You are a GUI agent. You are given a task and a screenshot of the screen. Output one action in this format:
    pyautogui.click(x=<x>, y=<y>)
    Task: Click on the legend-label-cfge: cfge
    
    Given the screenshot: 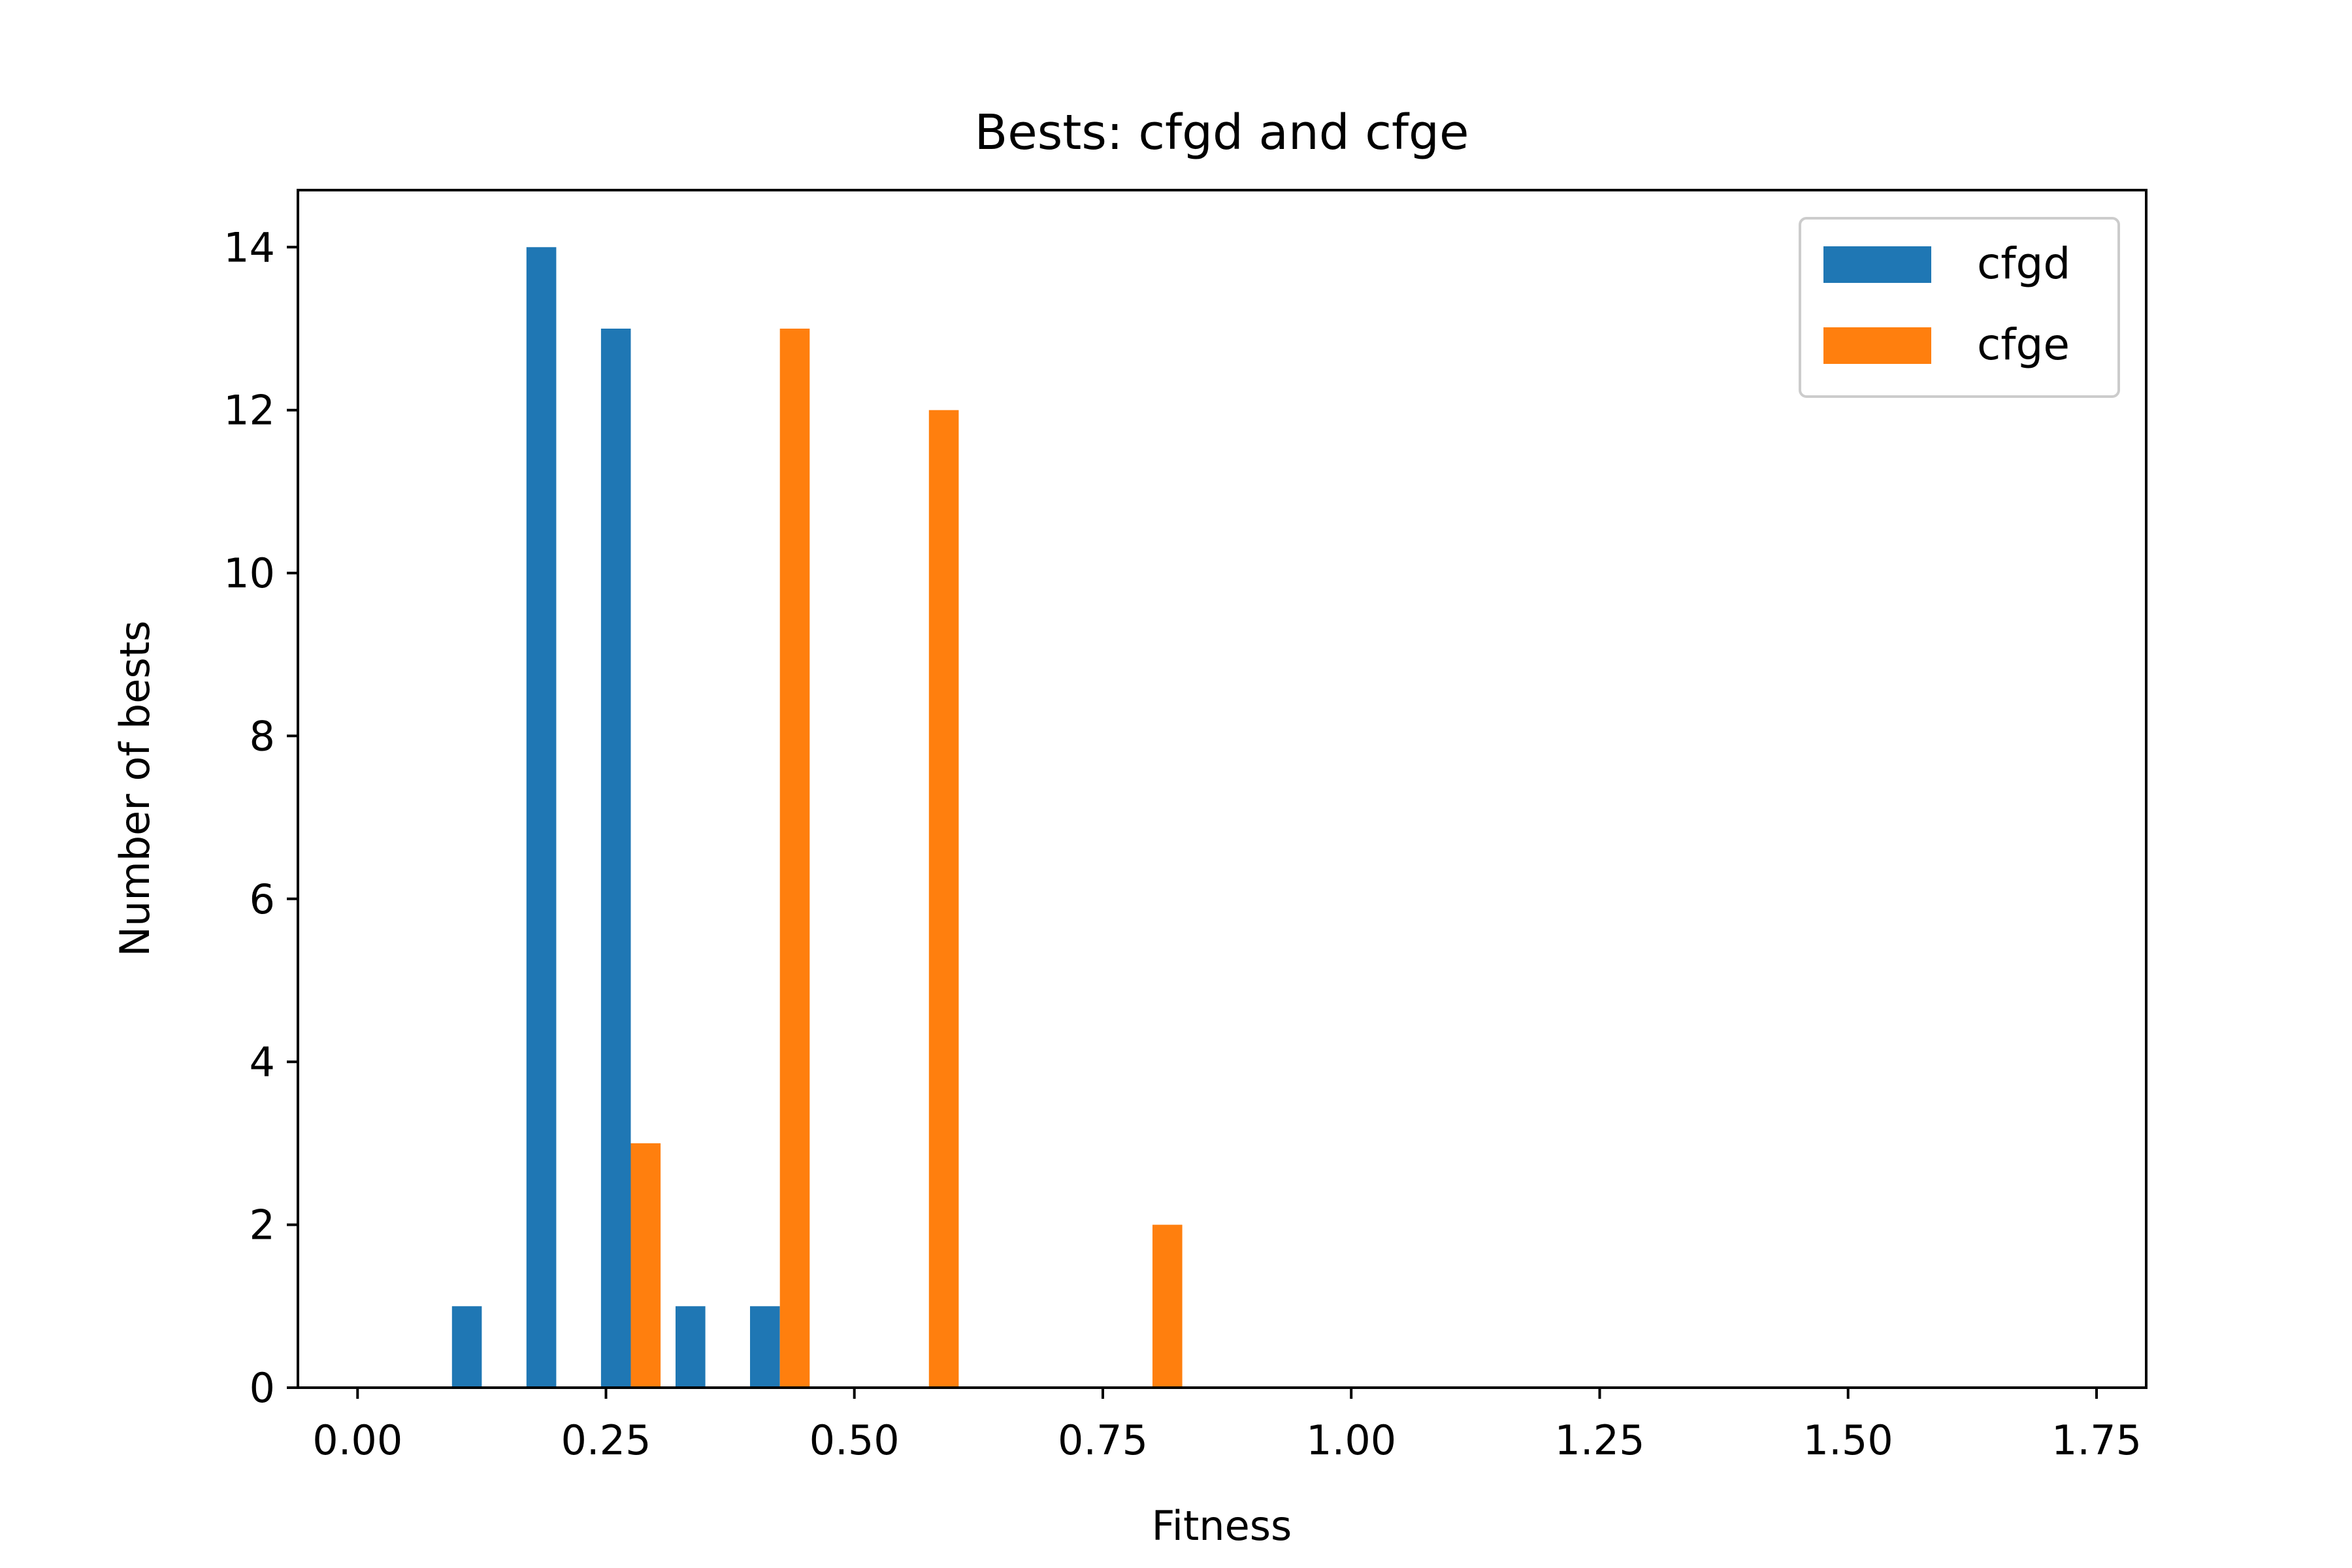 What is the action you would take?
    pyautogui.click(x=2023, y=344)
    